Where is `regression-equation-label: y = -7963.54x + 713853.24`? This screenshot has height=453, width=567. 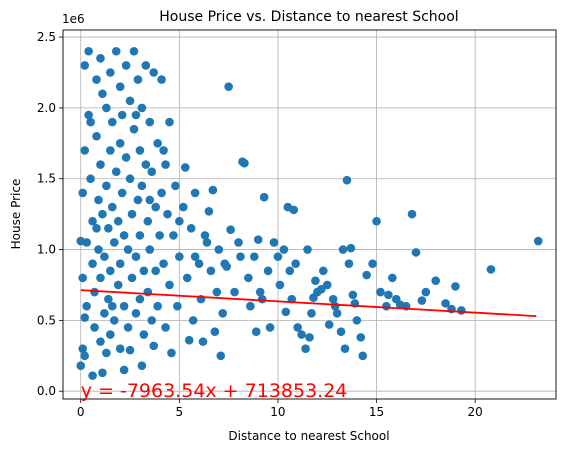
regression-equation-label: y = -7963.54x + 713853.24 is located at coordinates (214, 391).